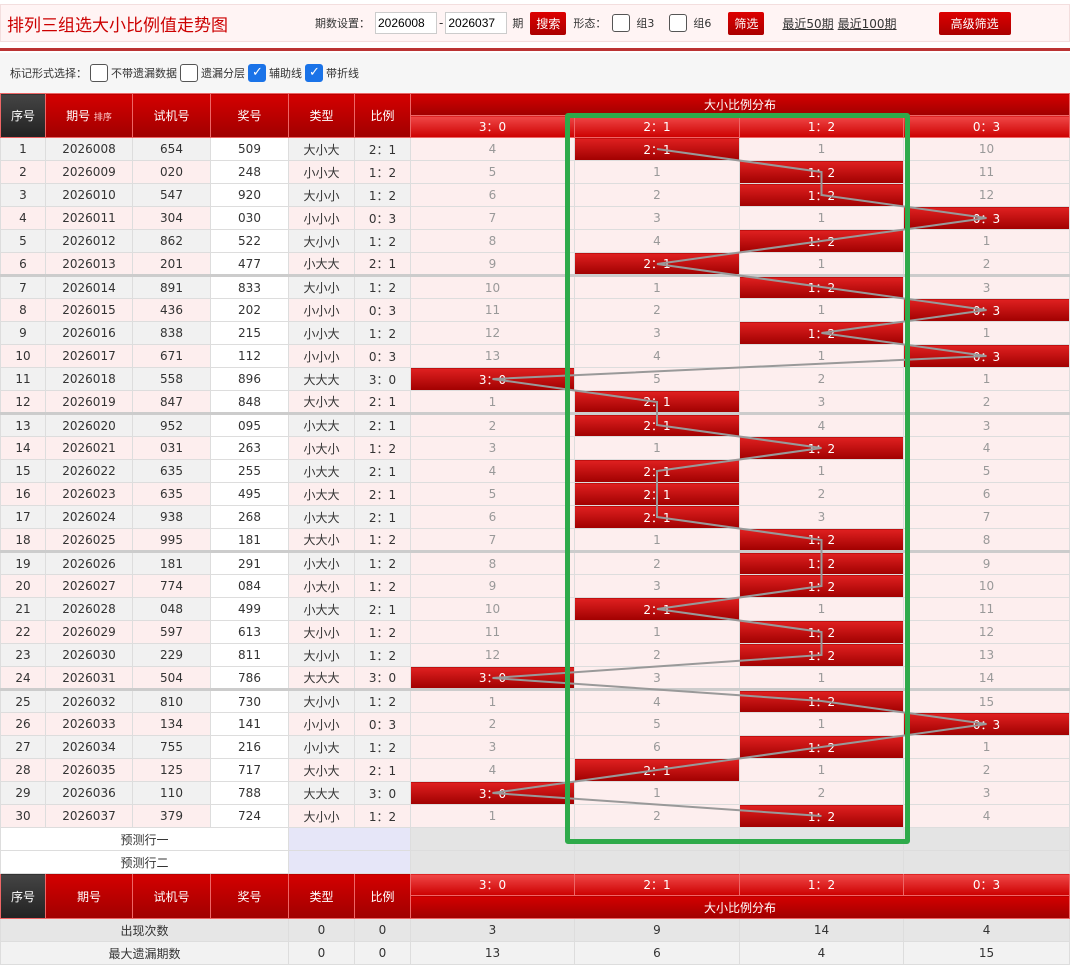 The image size is (1080, 978). Describe the element at coordinates (23, 424) in the screenshot. I see `cell-seq: 13` at that location.